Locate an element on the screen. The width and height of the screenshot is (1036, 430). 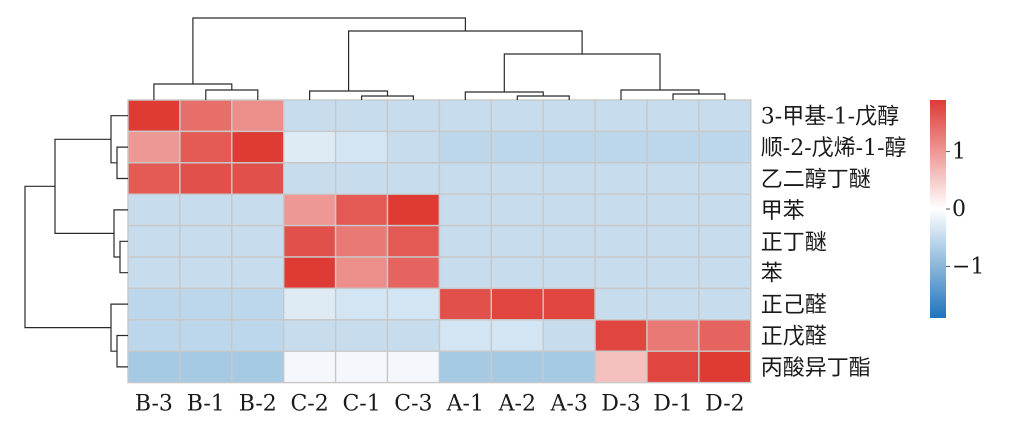
row-label: 正丁醚 is located at coordinates (794, 242).